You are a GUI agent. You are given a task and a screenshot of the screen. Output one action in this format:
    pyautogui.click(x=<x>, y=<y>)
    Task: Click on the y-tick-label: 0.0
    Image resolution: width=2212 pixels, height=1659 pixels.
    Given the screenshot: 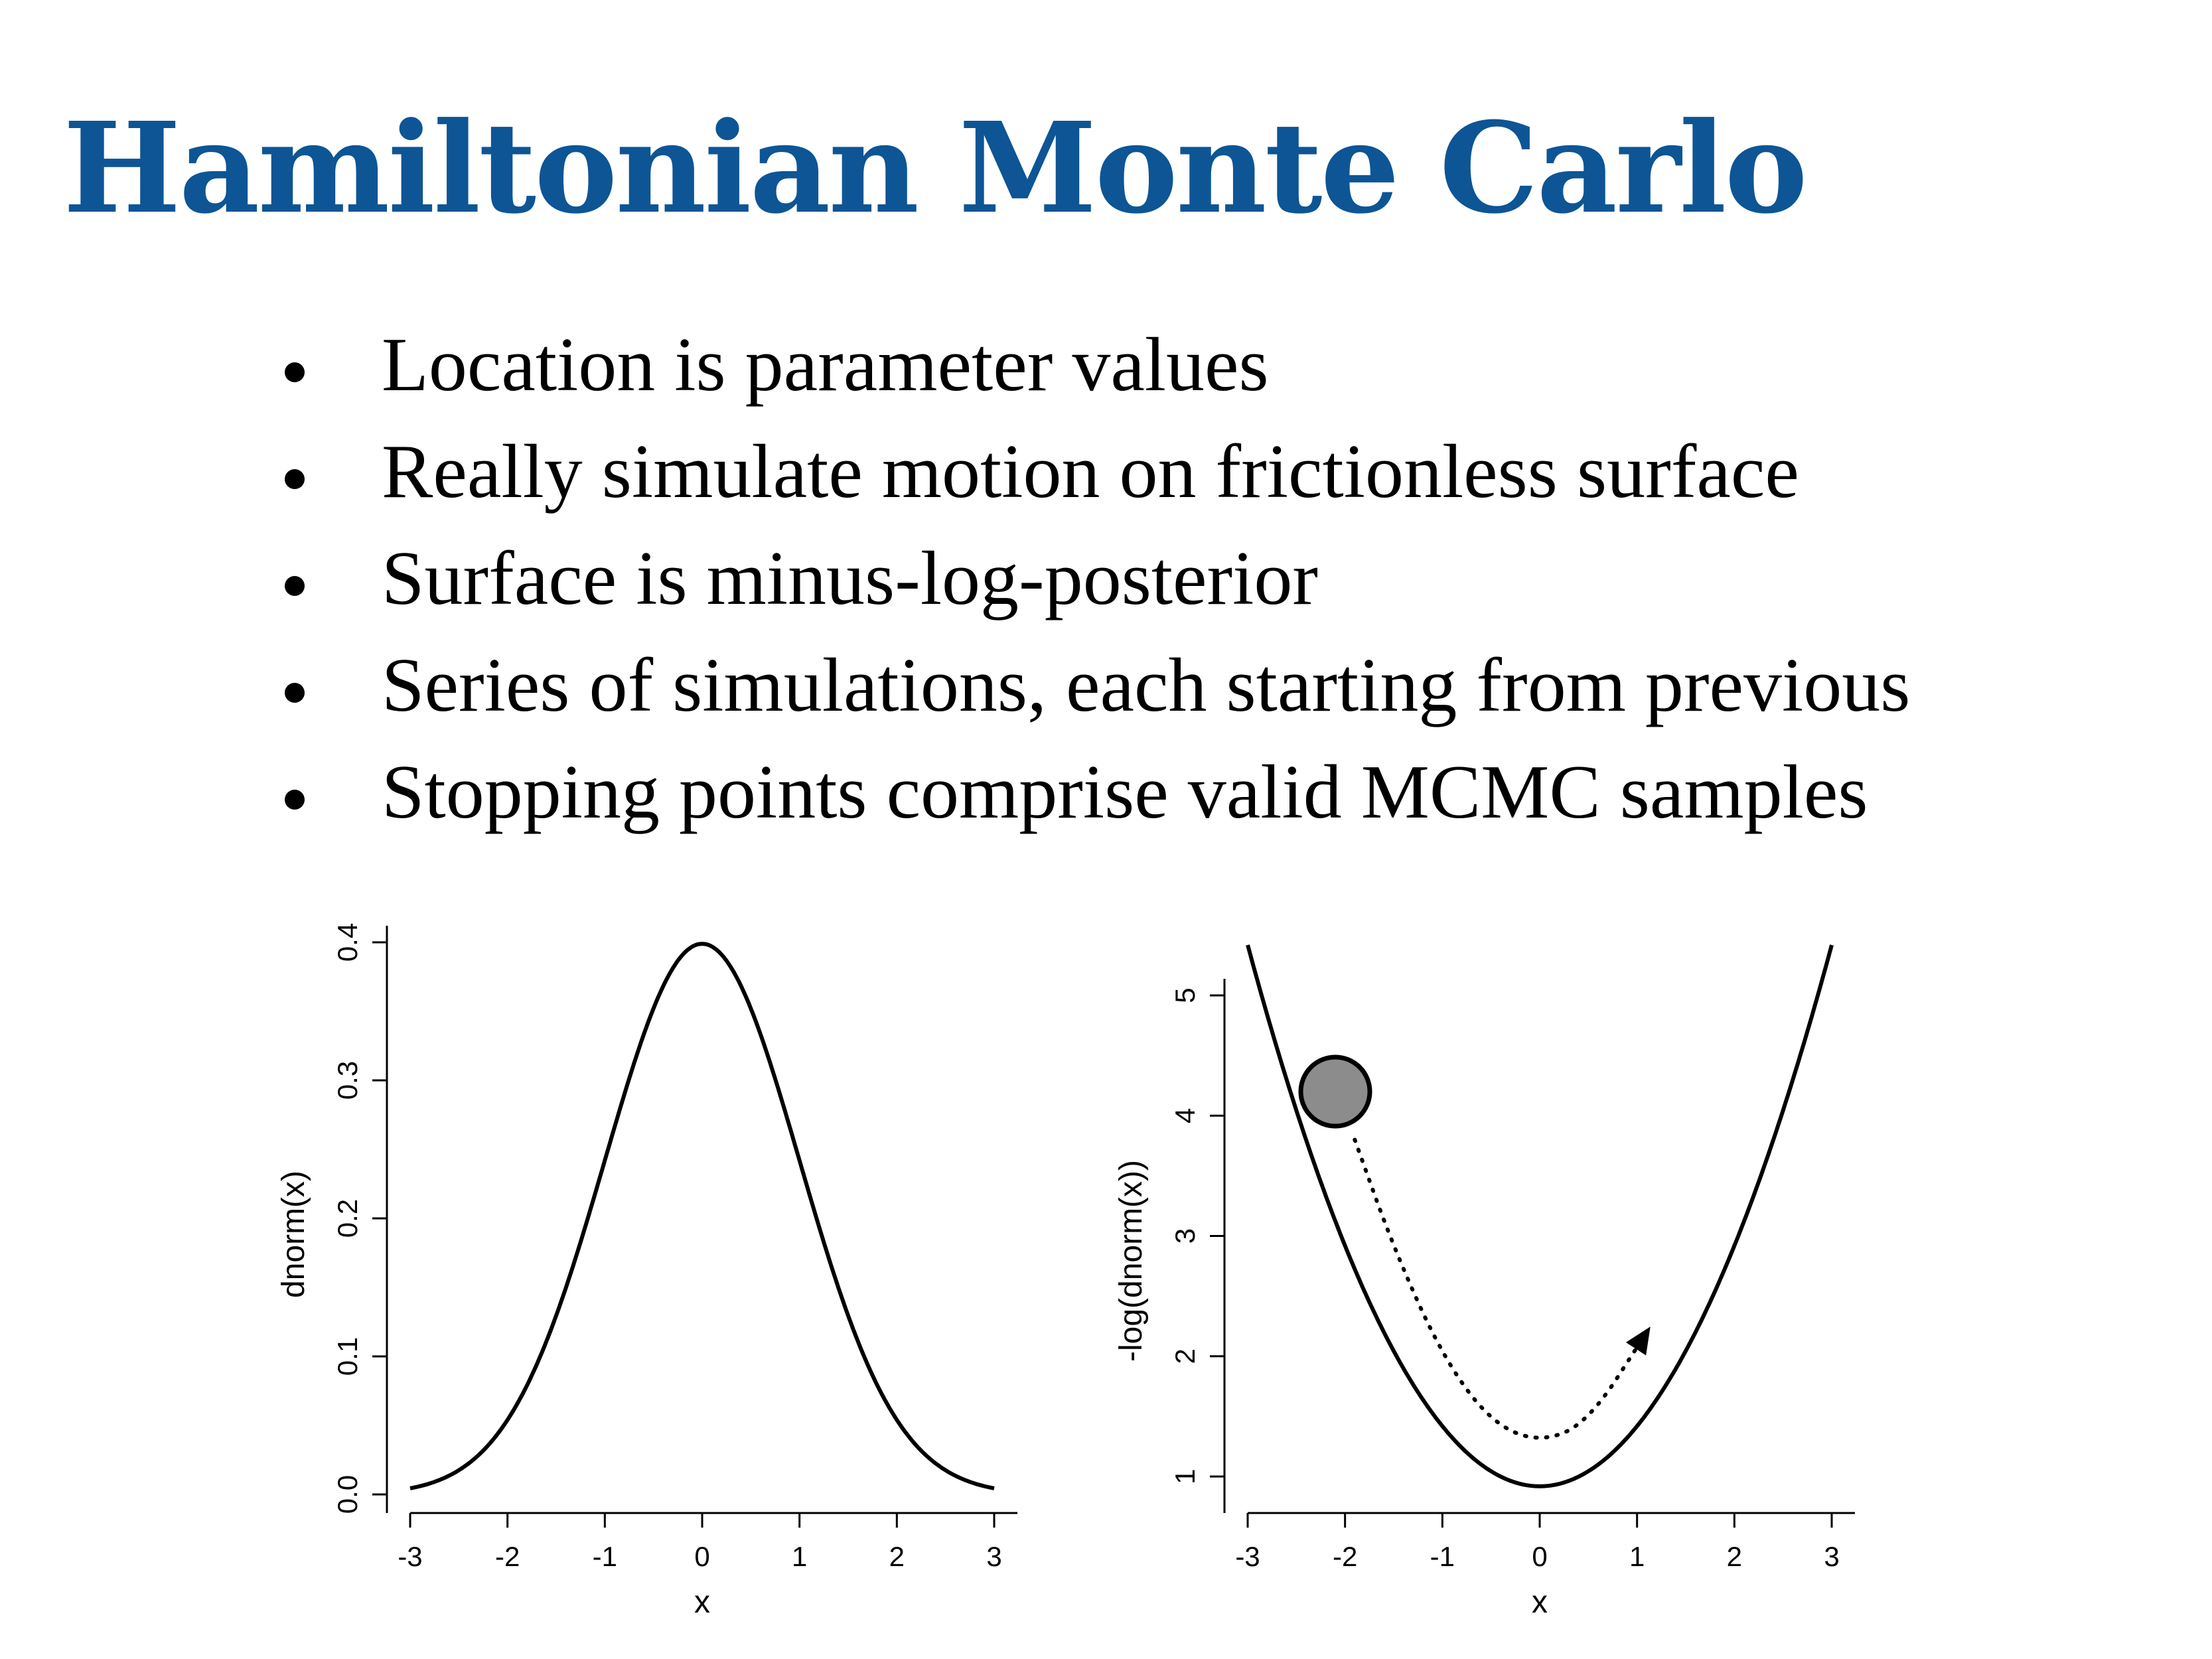 What is the action you would take?
    pyautogui.click(x=347, y=1494)
    